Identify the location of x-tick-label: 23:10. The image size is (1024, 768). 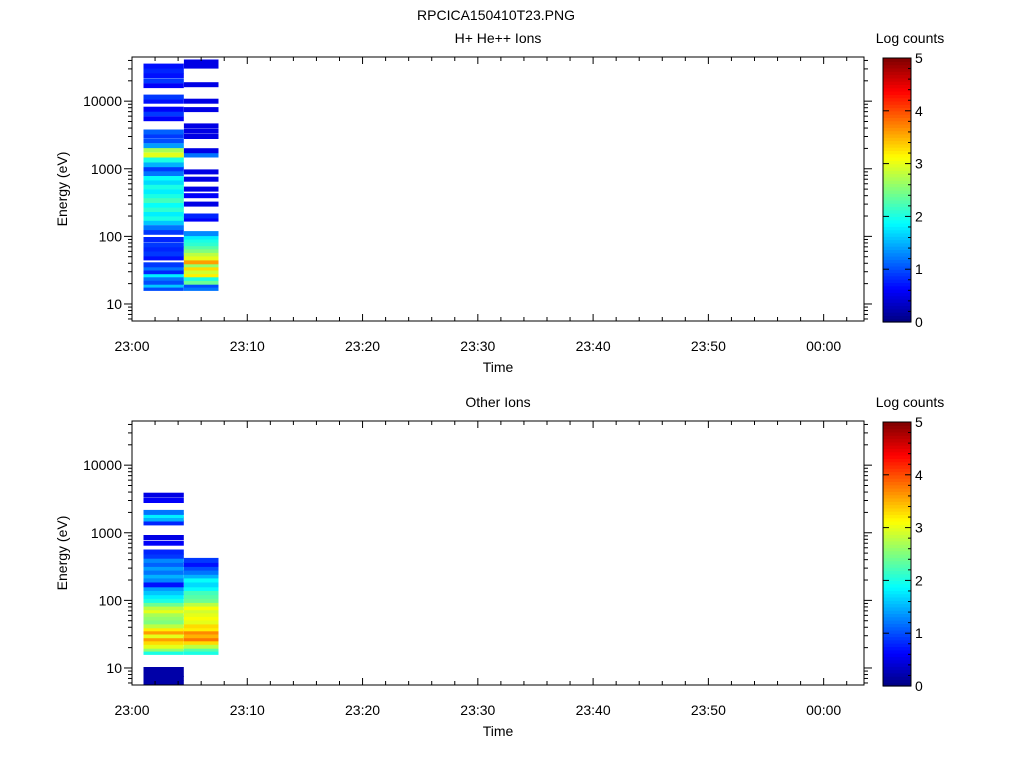
(247, 346).